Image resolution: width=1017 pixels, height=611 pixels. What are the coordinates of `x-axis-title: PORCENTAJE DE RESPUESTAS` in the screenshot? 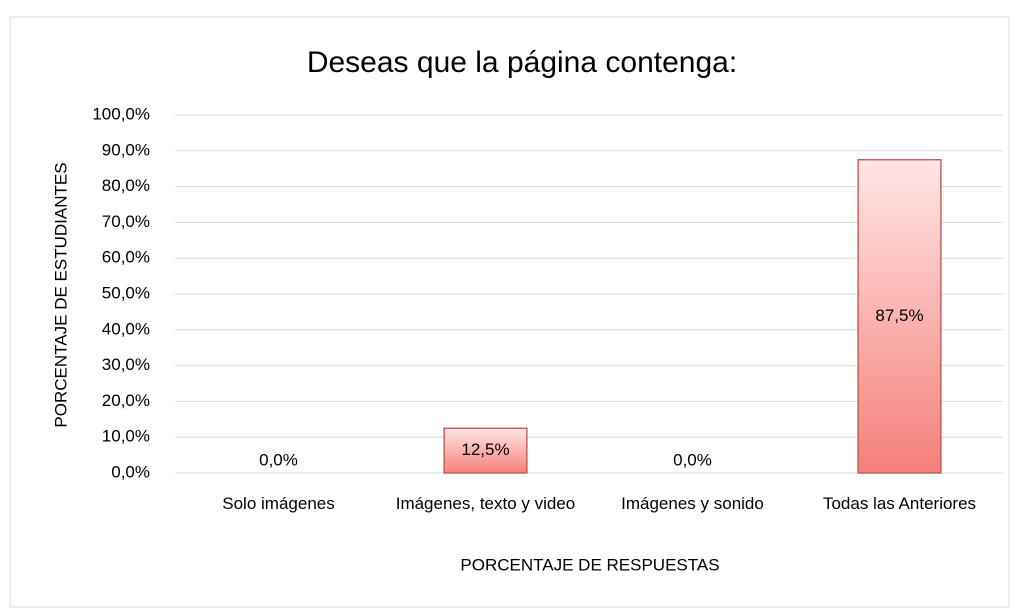 It's located at (589, 564).